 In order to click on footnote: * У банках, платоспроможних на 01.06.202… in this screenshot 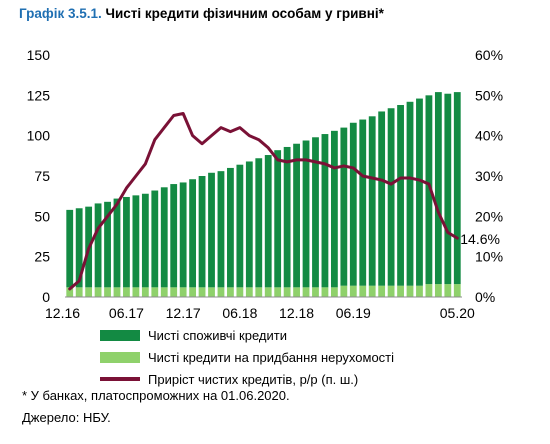, I will do `click(156, 395)`.